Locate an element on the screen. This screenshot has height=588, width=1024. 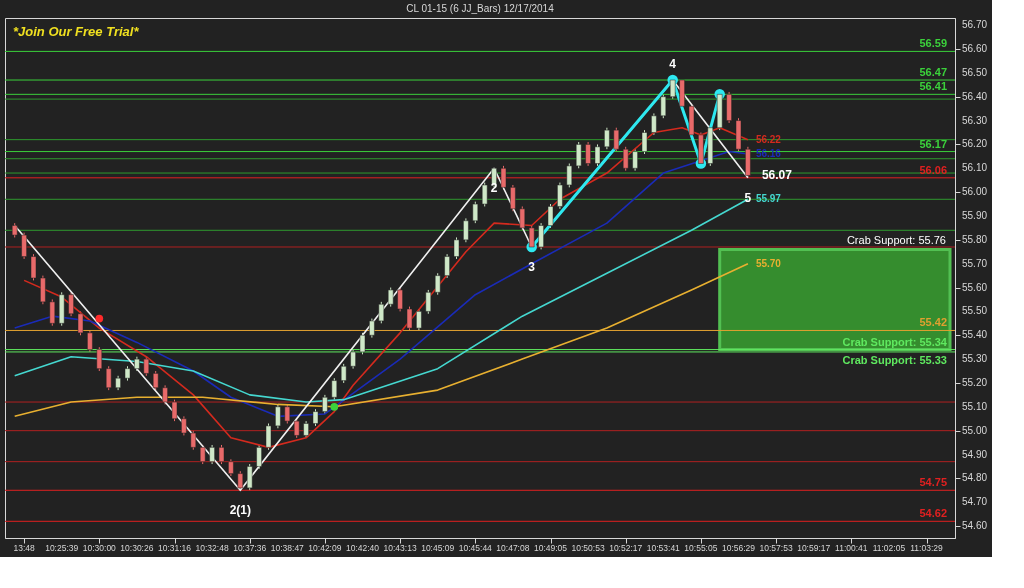
x-tick-label: 10:56:29 is located at coordinates (738, 548).